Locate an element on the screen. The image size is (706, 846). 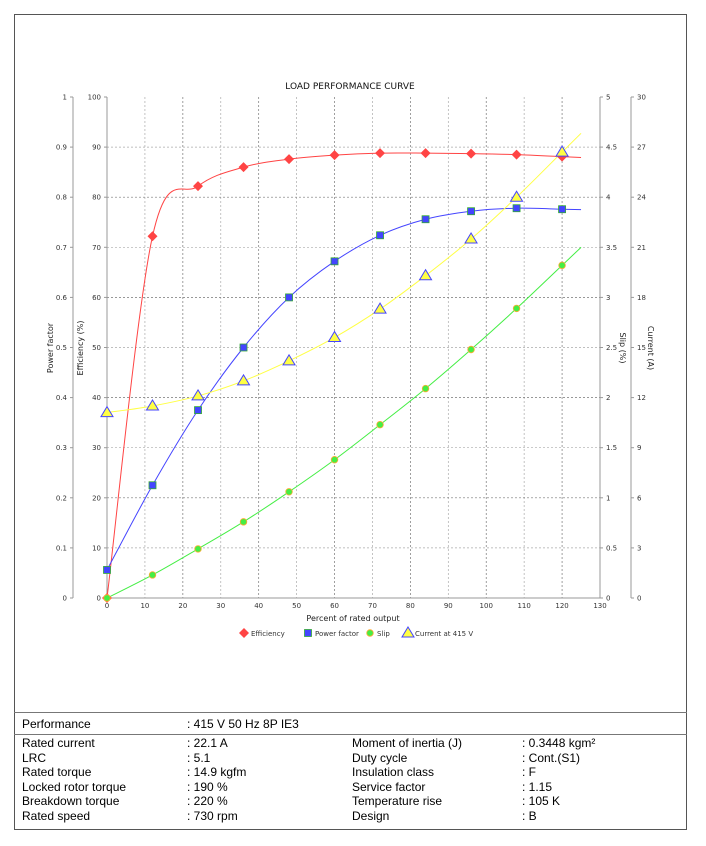
power-factor-tick-label: 0.4 is located at coordinates (62, 398).